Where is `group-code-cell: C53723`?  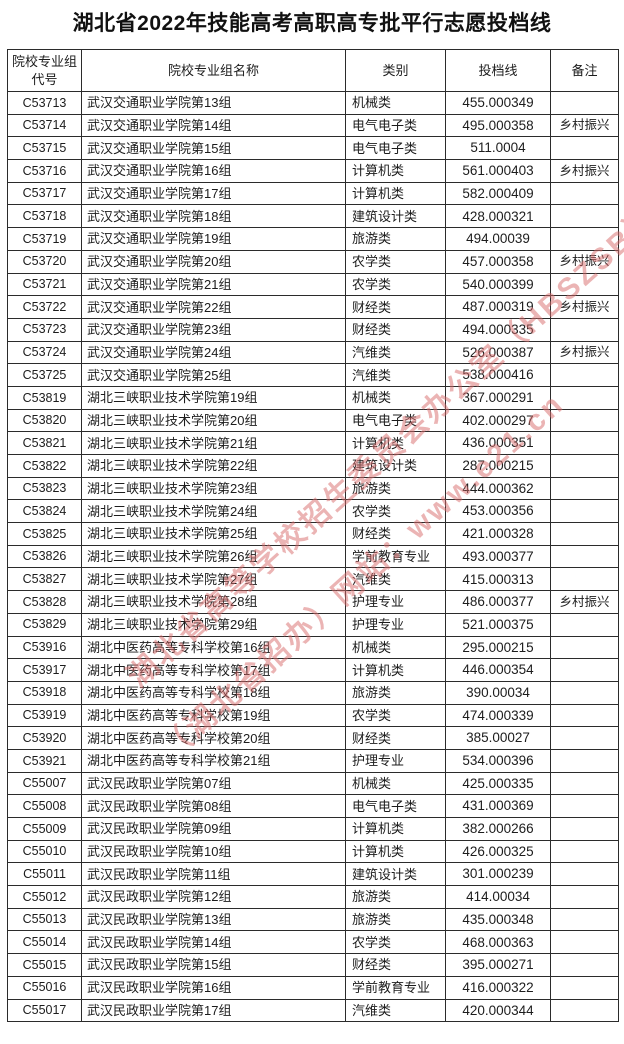 group-code-cell: C53723 is located at coordinates (44, 329).